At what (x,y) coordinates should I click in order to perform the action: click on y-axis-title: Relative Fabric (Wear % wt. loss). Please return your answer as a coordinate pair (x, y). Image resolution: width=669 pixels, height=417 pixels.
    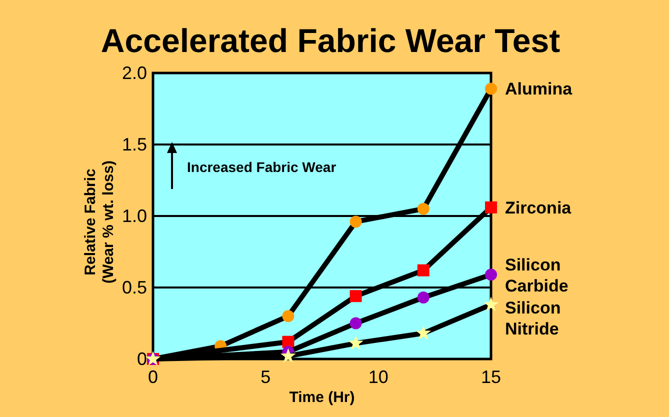
    Looking at the image, I should click on (99, 222).